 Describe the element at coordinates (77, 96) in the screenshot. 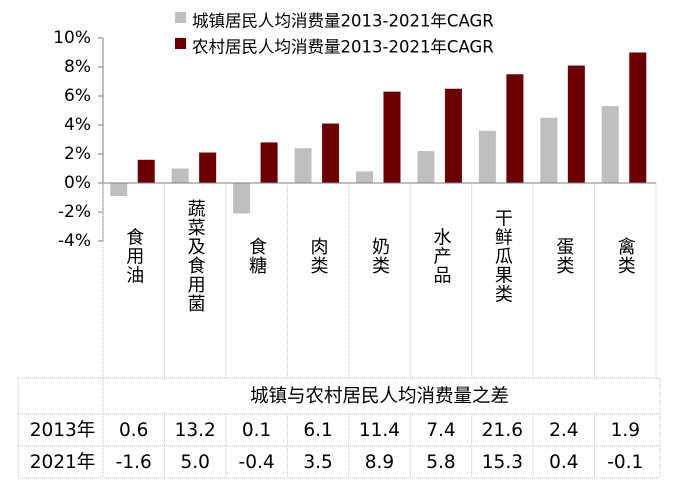

I see `y-tick-label: 6%` at that location.